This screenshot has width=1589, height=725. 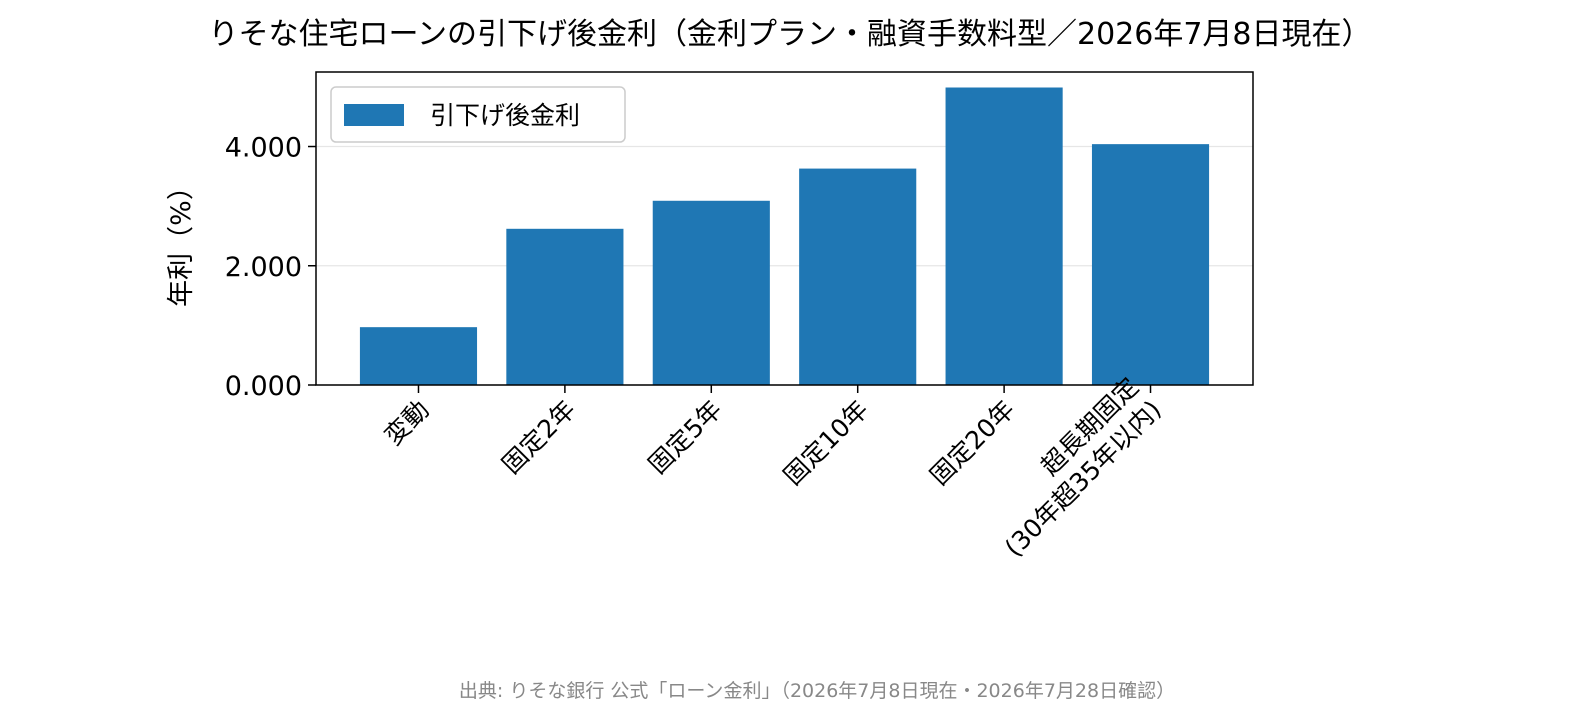 I want to click on x-tick-text: 固定5年, so click(x=685, y=437).